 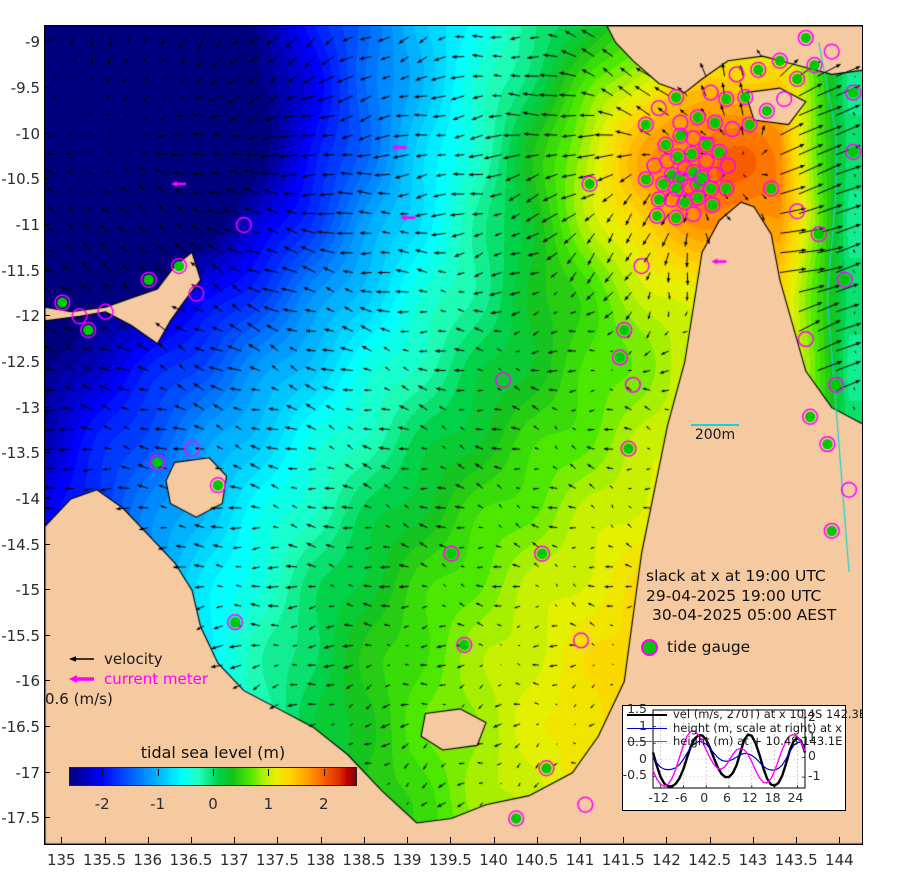 I want to click on tide-gauge-legend-label: tide gauge, so click(x=709, y=647).